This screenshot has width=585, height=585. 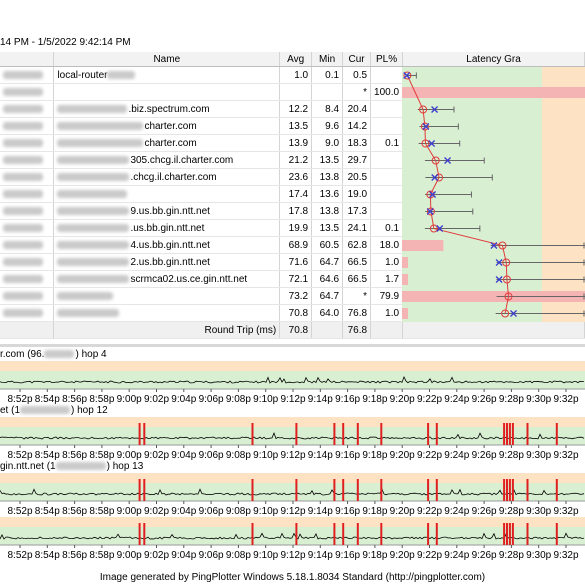 I want to click on time-tick-label: 9:28p, so click(x=511, y=511).